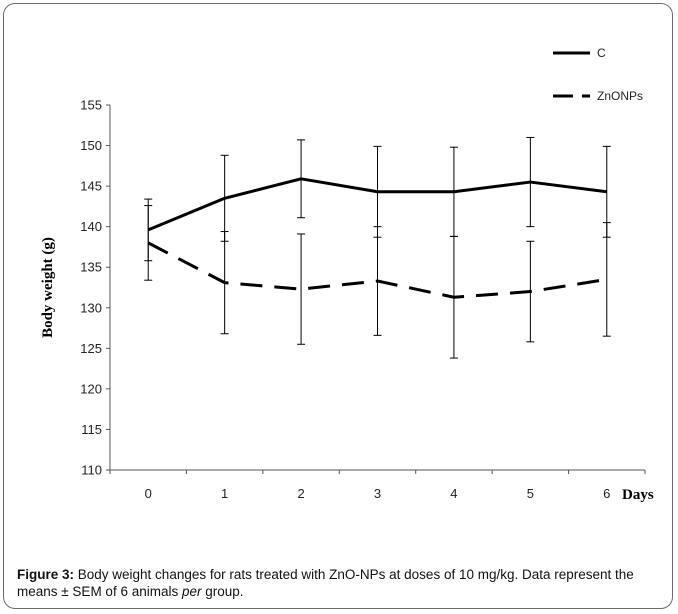  Describe the element at coordinates (453, 493) in the screenshot. I see `x-tick-label: 4` at that location.